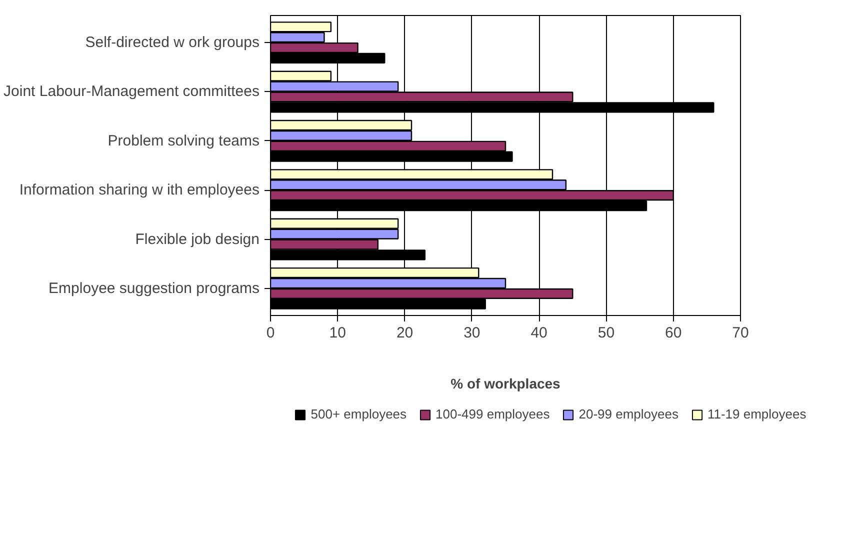  I want to click on legend-label: 11-19 employees, so click(756, 414).